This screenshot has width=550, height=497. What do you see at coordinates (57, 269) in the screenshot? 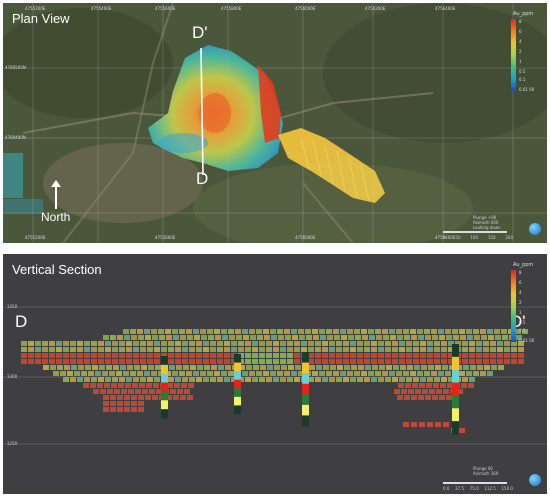
I see `section-title: Vertical Section` at bounding box center [57, 269].